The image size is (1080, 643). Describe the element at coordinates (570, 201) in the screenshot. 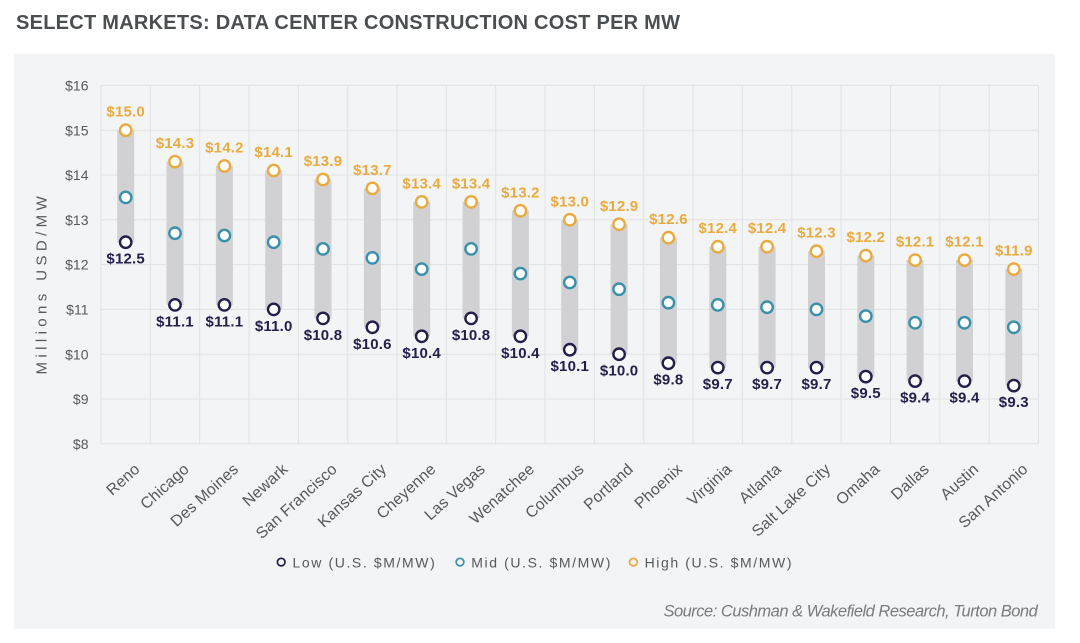

I see `svg-text: $13.0` at that location.